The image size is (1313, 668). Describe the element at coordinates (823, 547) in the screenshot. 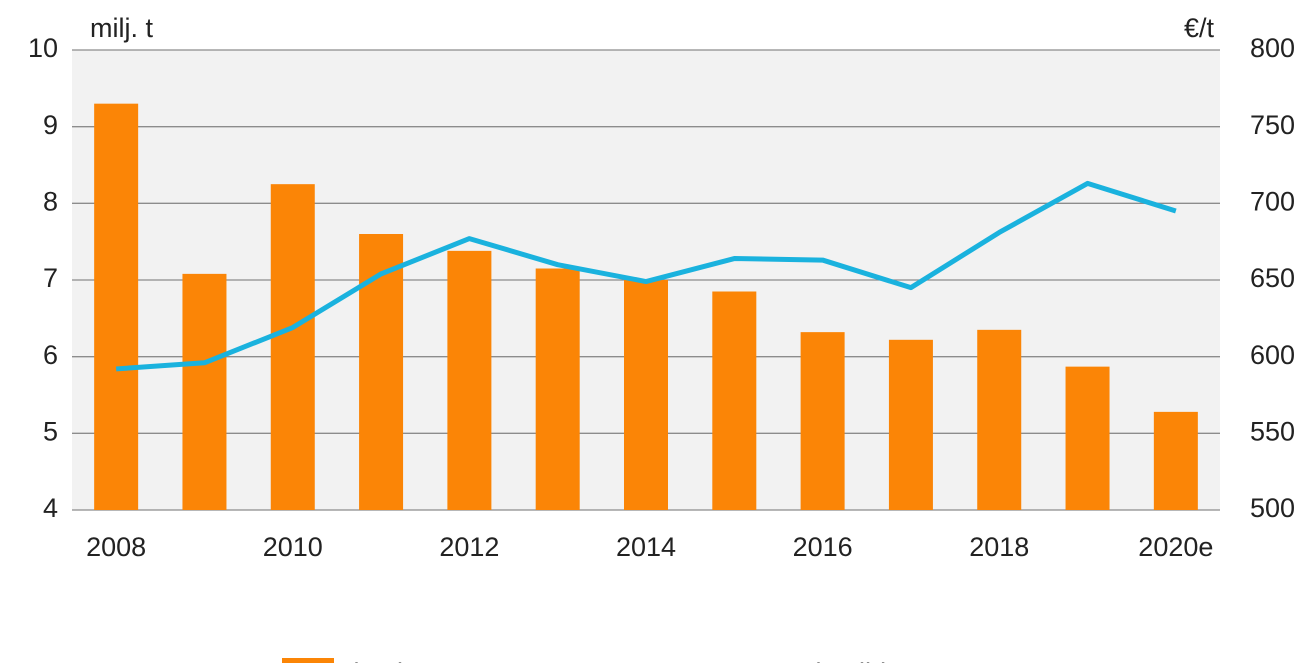

I see `x-tick-label: 2016` at that location.